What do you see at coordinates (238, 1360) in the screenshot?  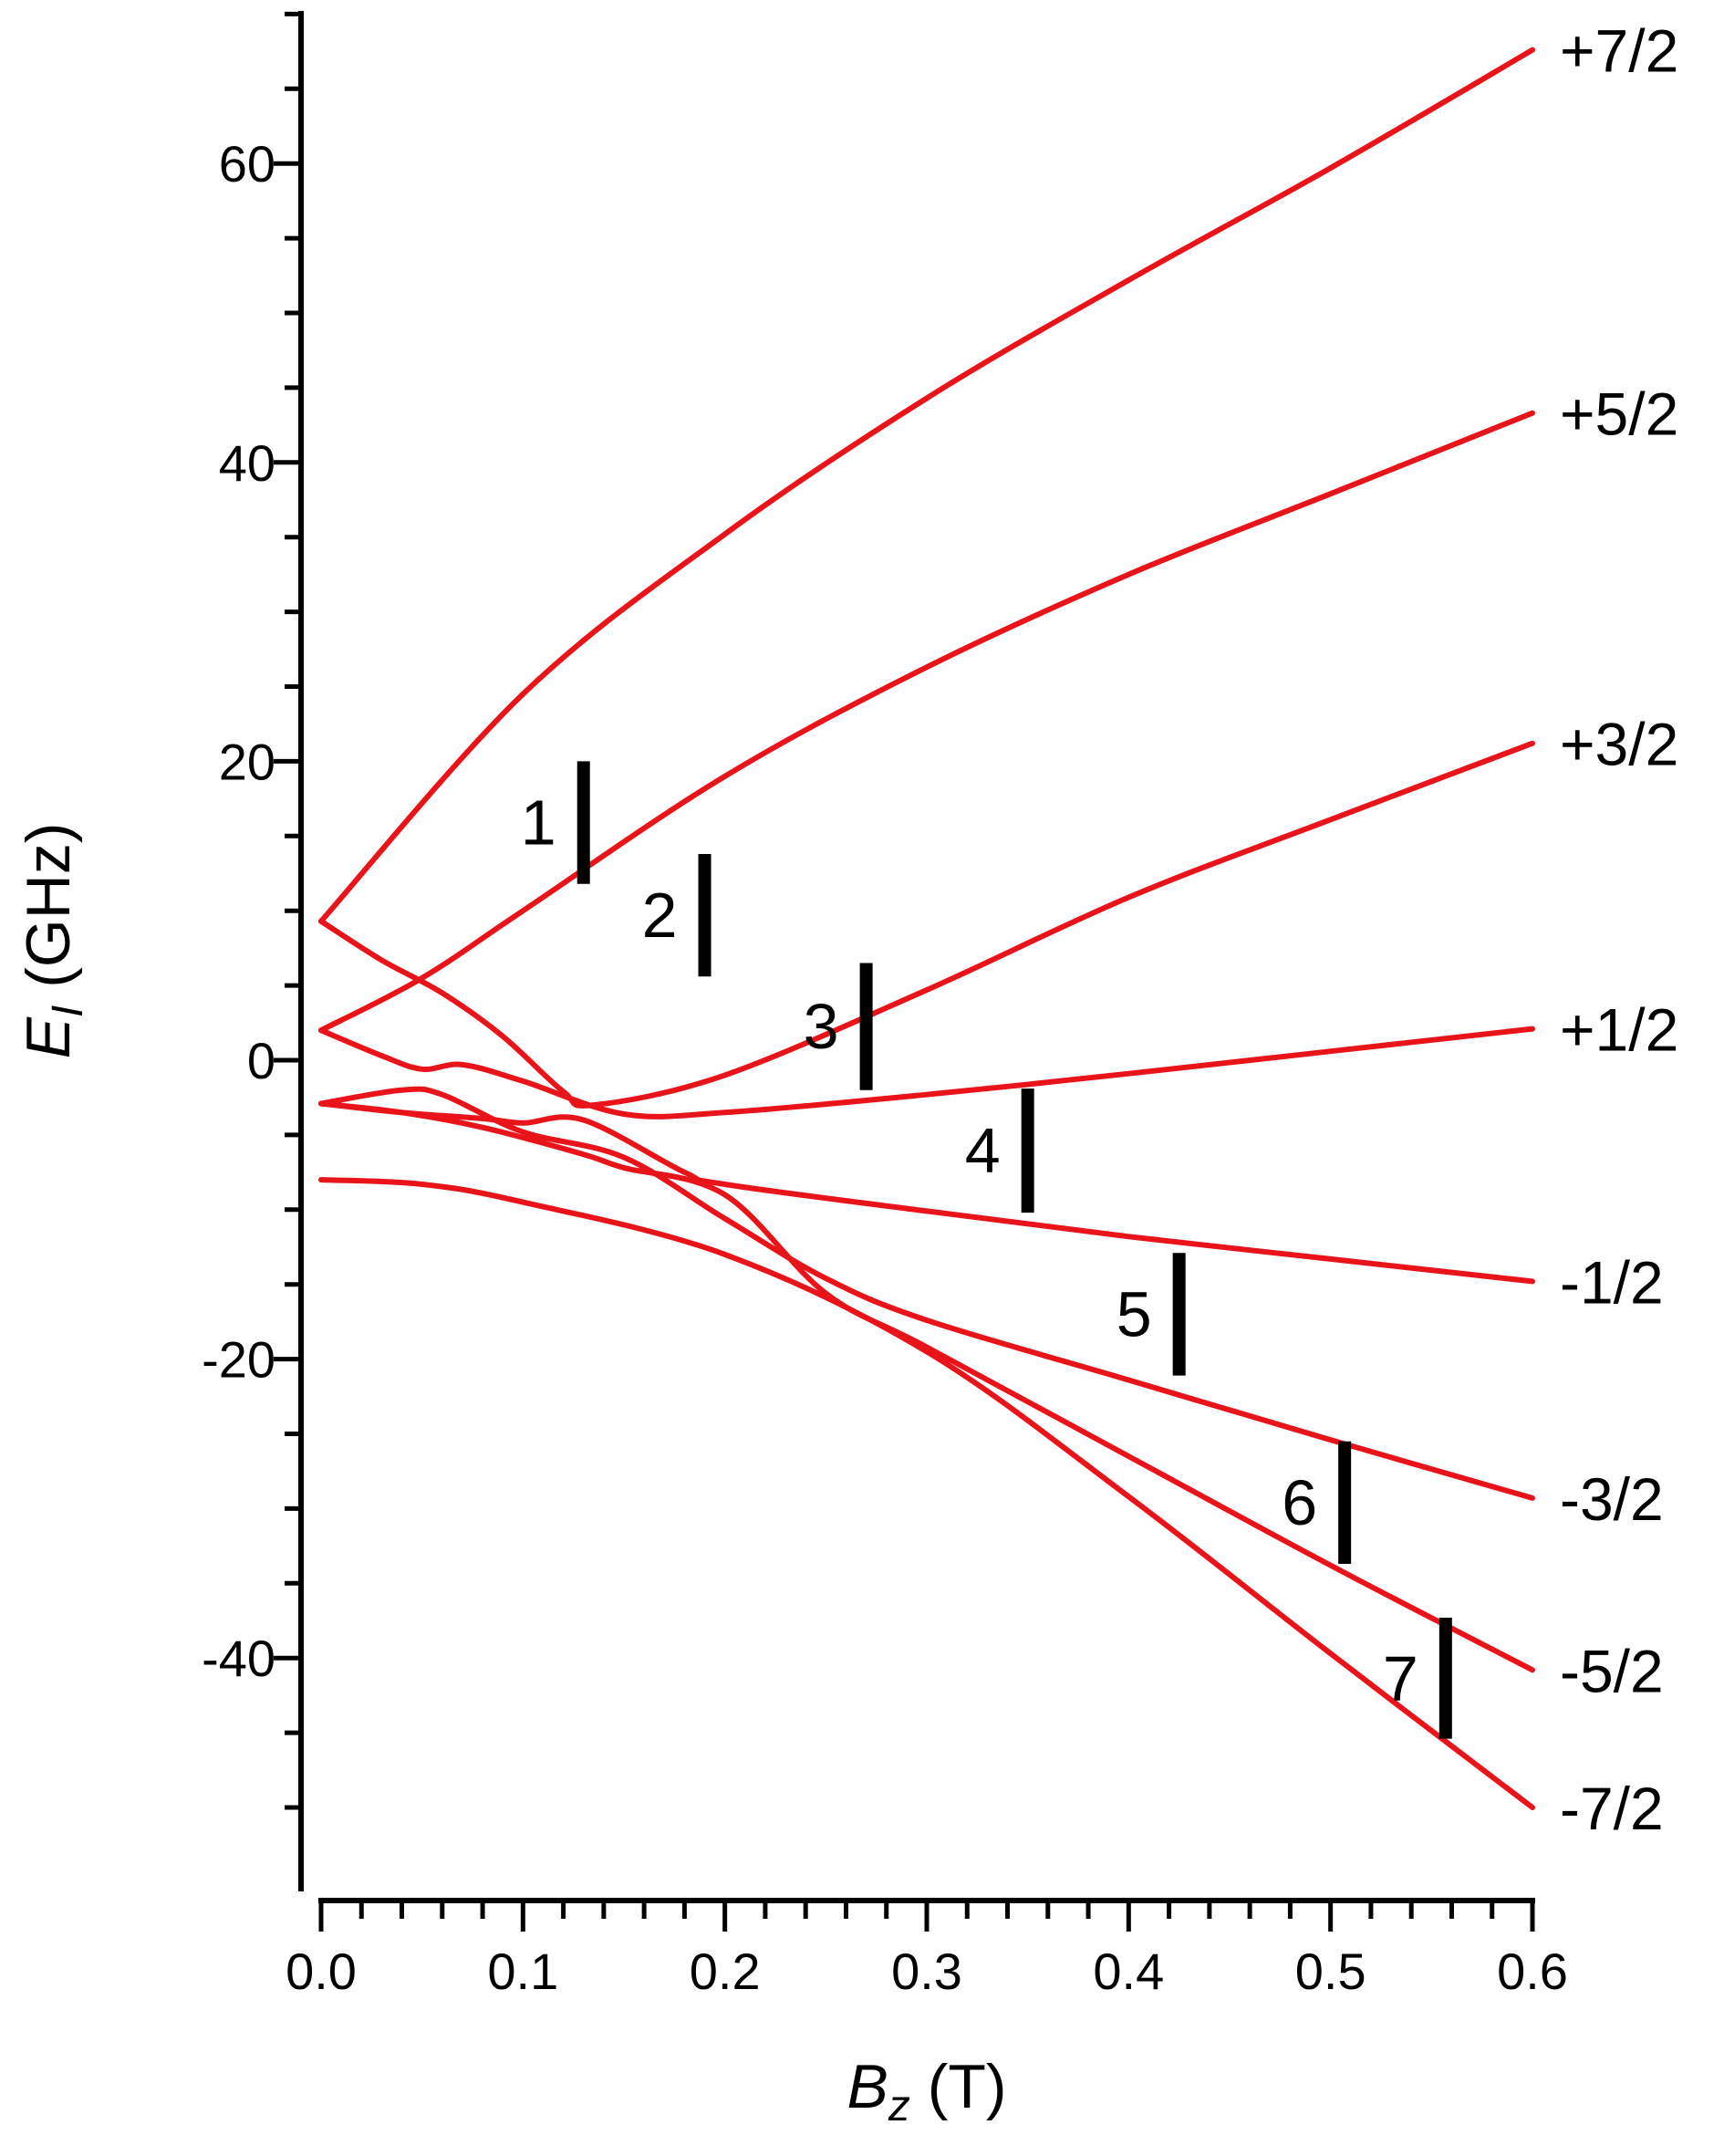 I see `y-tick-label: -20` at bounding box center [238, 1360].